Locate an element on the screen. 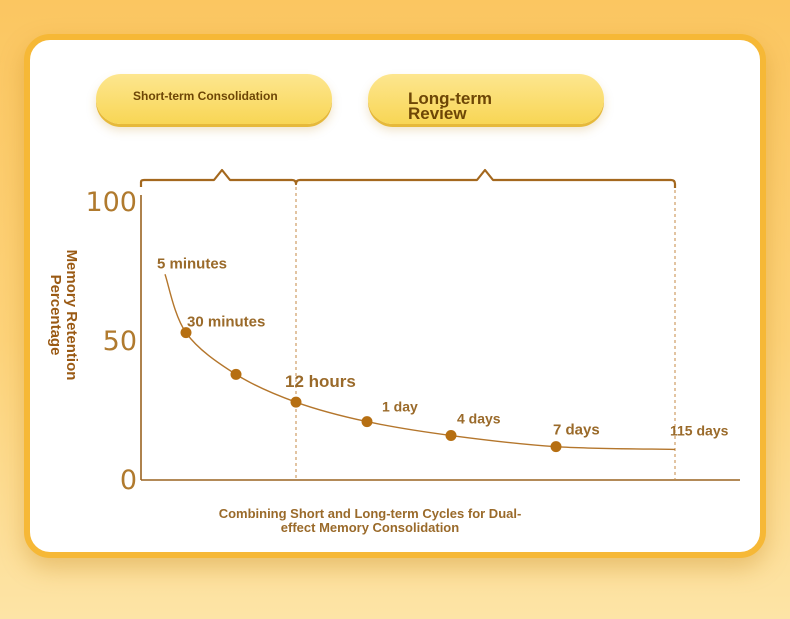 The image size is (790, 619). y-tick-label: 50 is located at coordinates (120, 341).